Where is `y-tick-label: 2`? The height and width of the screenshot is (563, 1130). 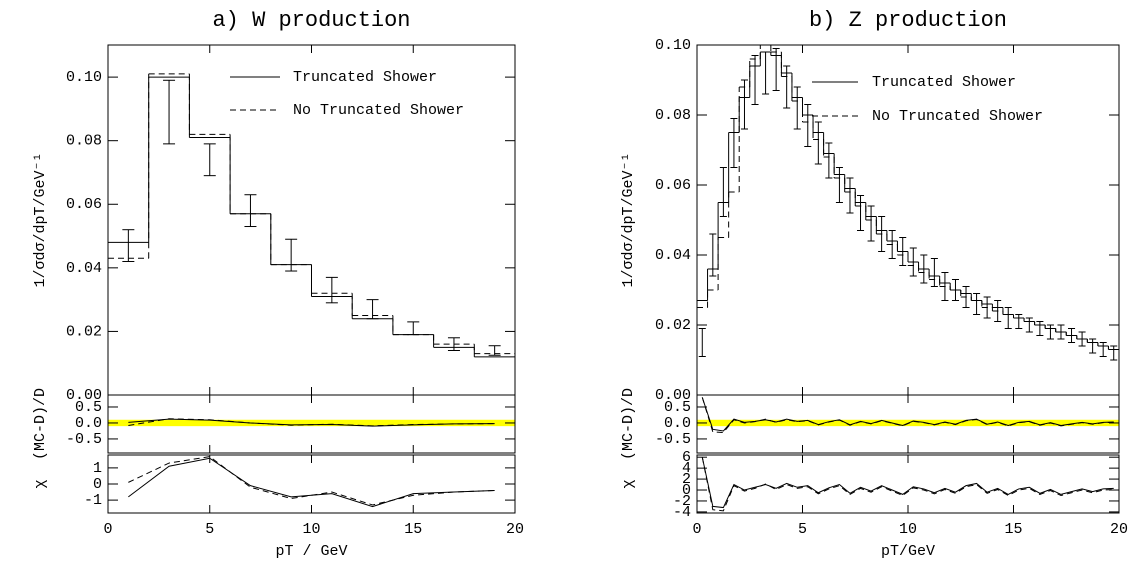 y-tick-label: 2 is located at coordinates (686, 479).